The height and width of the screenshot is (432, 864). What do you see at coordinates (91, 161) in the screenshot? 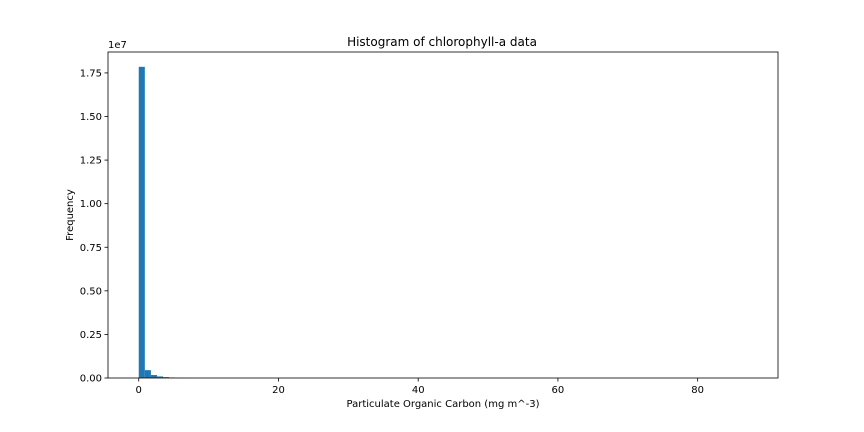
I see `y-tick-label: 1.25` at bounding box center [91, 161].